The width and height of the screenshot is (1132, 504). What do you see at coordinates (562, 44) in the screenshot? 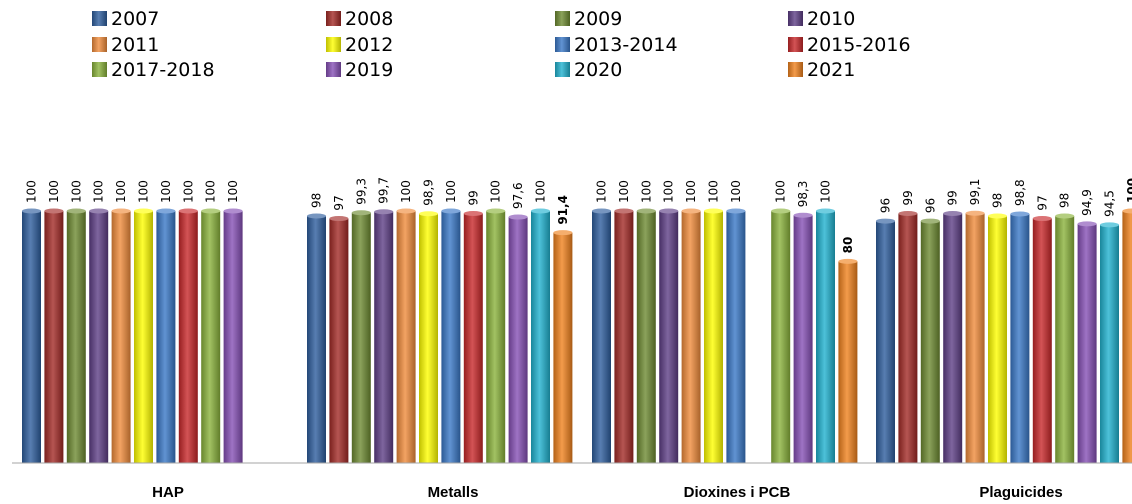
I see `legend-swatch-2013-2014` at bounding box center [562, 44].